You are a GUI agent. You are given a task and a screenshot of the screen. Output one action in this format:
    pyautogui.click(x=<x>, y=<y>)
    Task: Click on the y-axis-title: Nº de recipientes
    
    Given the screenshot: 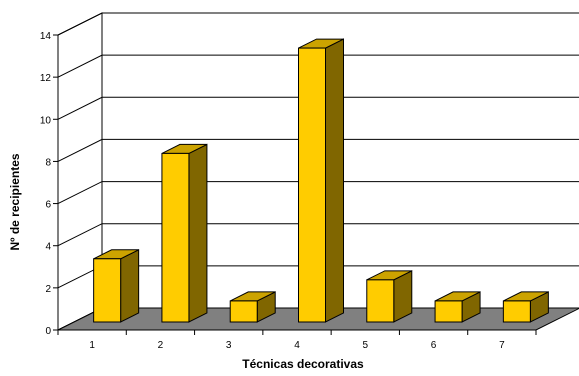 What is the action you would take?
    pyautogui.click(x=15, y=201)
    